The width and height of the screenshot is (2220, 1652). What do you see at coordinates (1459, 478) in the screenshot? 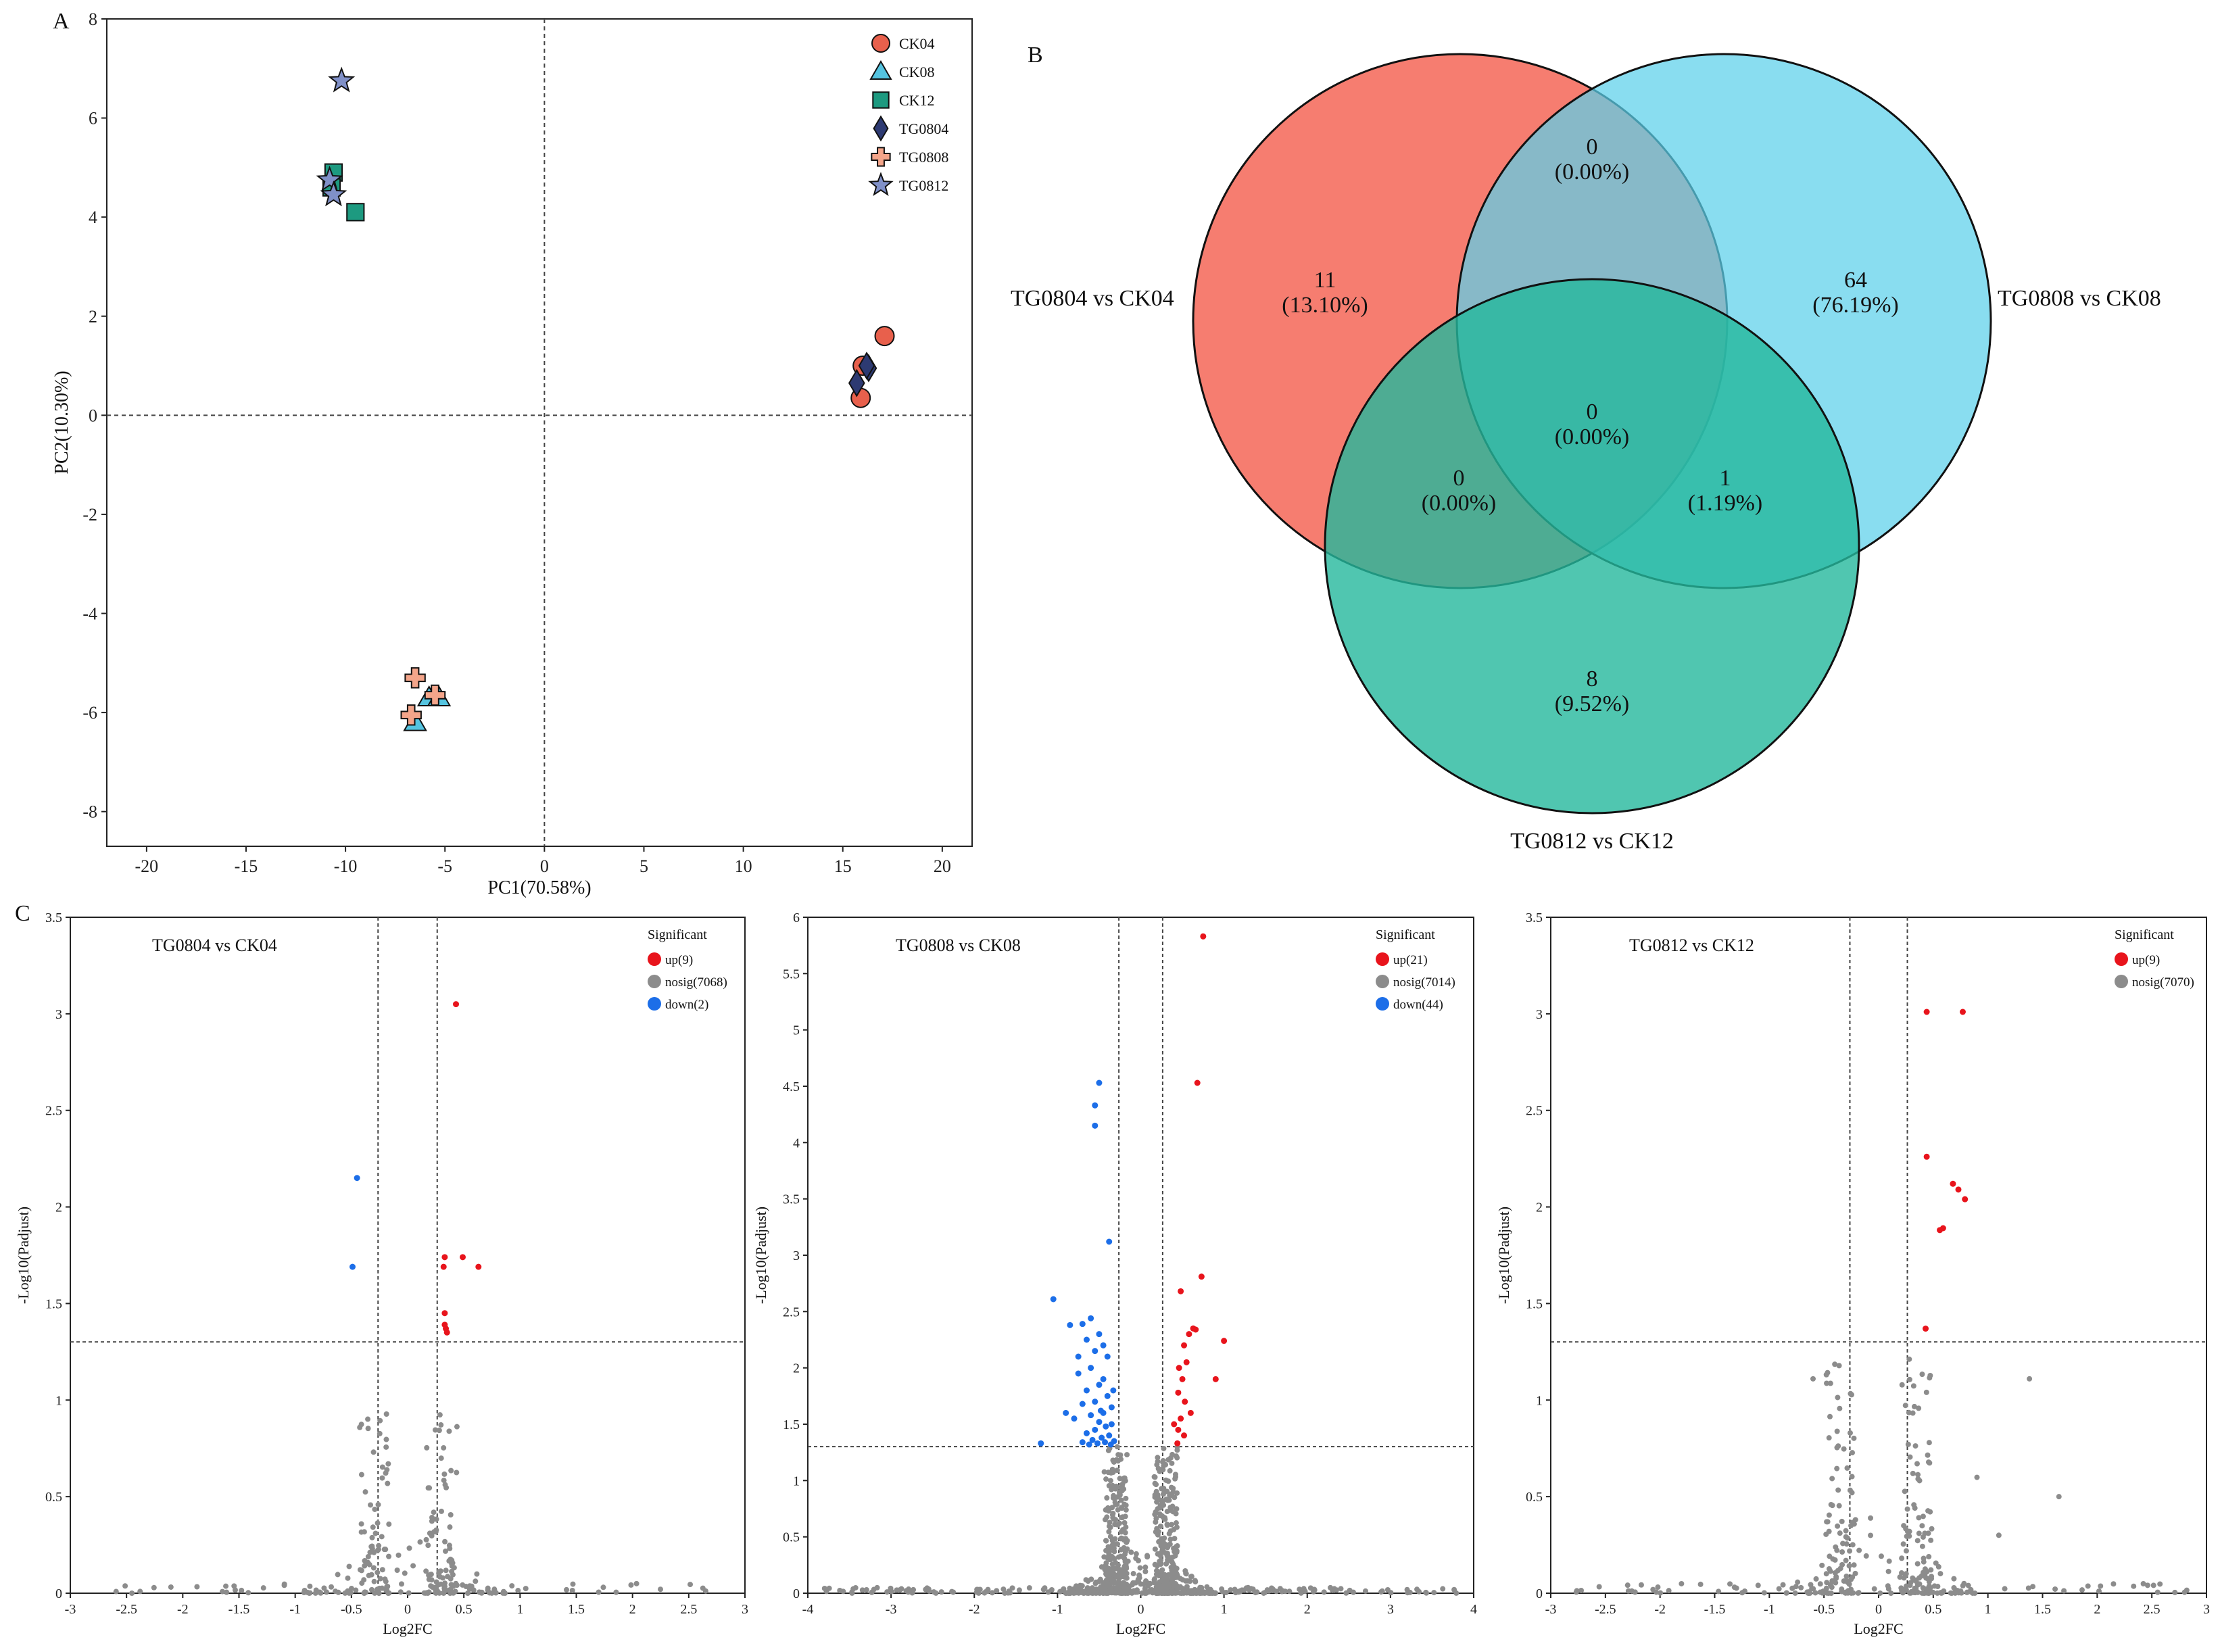
I see `venn-region-ac-count: 0` at bounding box center [1459, 478].